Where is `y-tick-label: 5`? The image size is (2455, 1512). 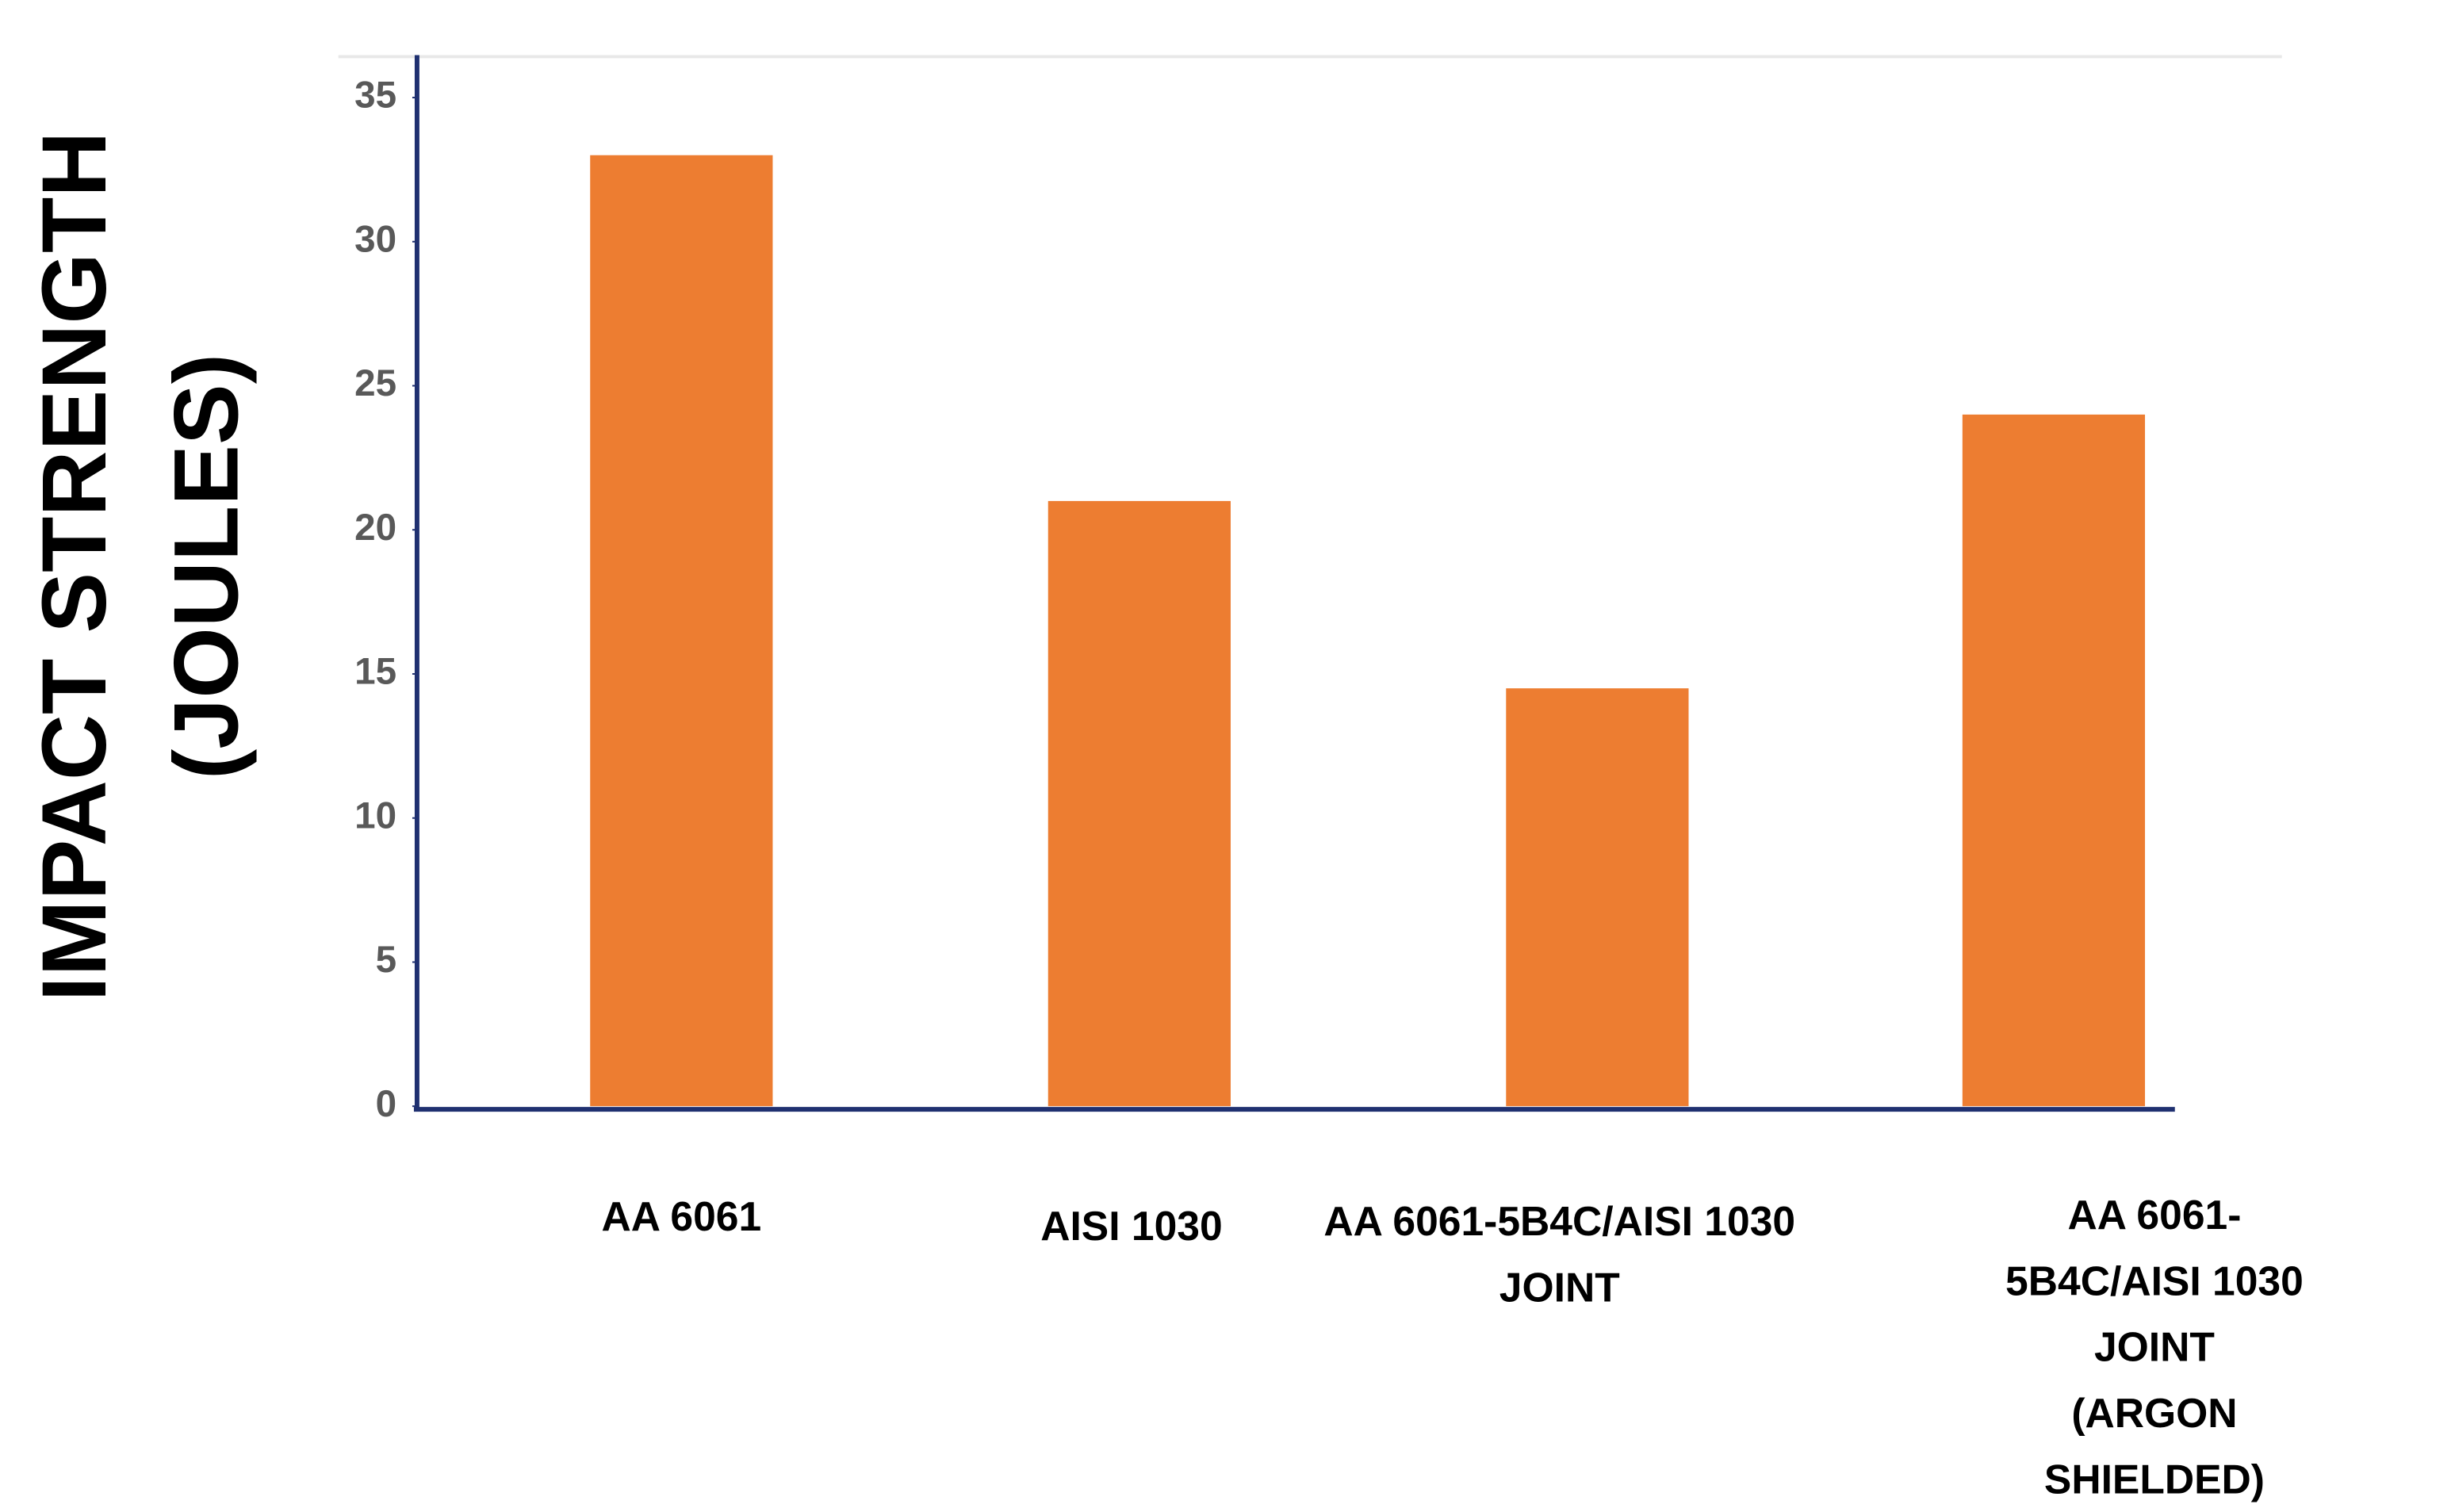
y-tick-label: 5 is located at coordinates (386, 960).